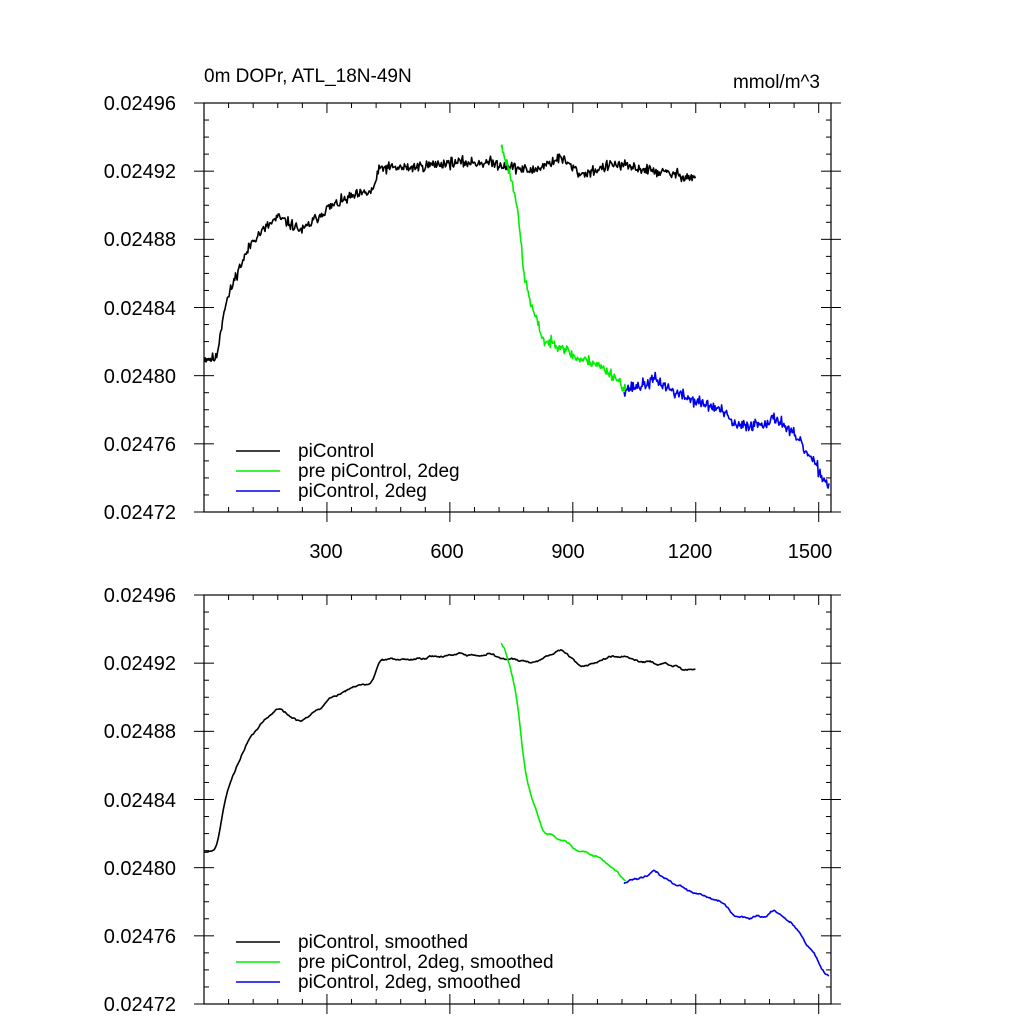  What do you see at coordinates (362, 491) in the screenshot?
I see `top-legend-label-picontrol-2deg: piControl, 2deg` at bounding box center [362, 491].